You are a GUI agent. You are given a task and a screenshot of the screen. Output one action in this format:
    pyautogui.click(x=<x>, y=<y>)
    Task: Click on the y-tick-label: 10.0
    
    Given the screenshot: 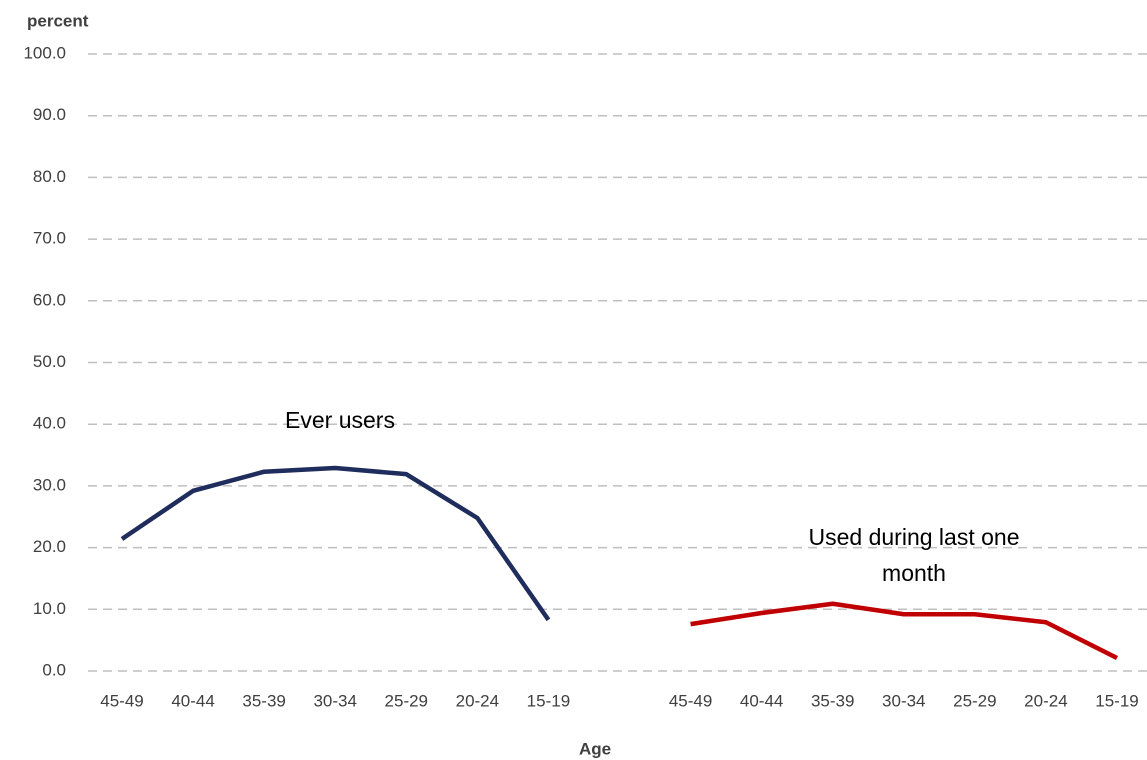 What is the action you would take?
    pyautogui.click(x=49, y=608)
    